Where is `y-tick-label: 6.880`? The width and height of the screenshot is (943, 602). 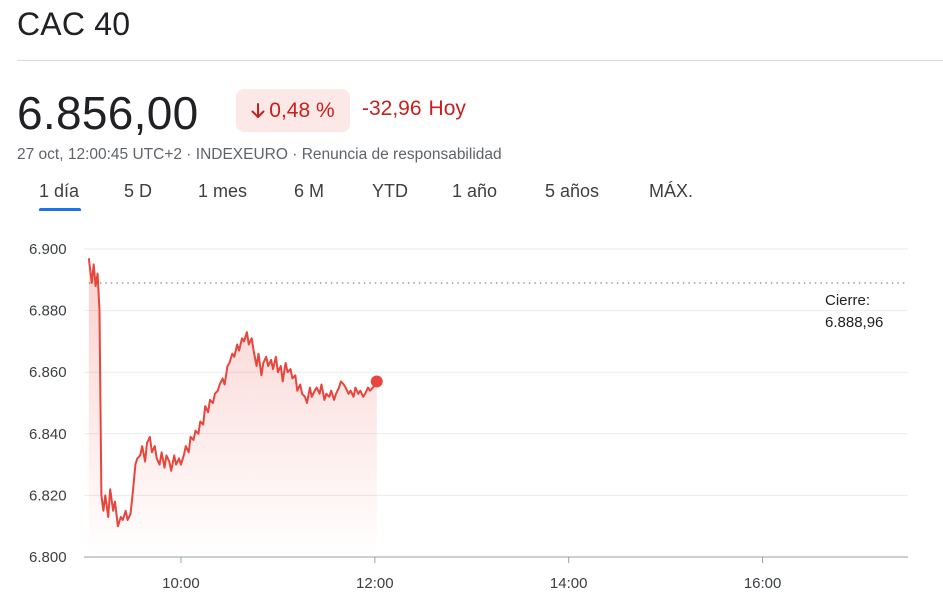
y-tick-label: 6.880 is located at coordinates (48, 311).